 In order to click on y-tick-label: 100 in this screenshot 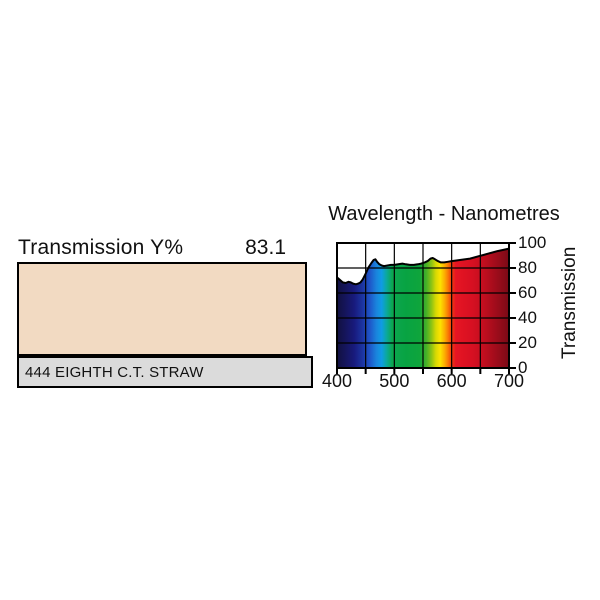, I will do `click(532, 242)`.